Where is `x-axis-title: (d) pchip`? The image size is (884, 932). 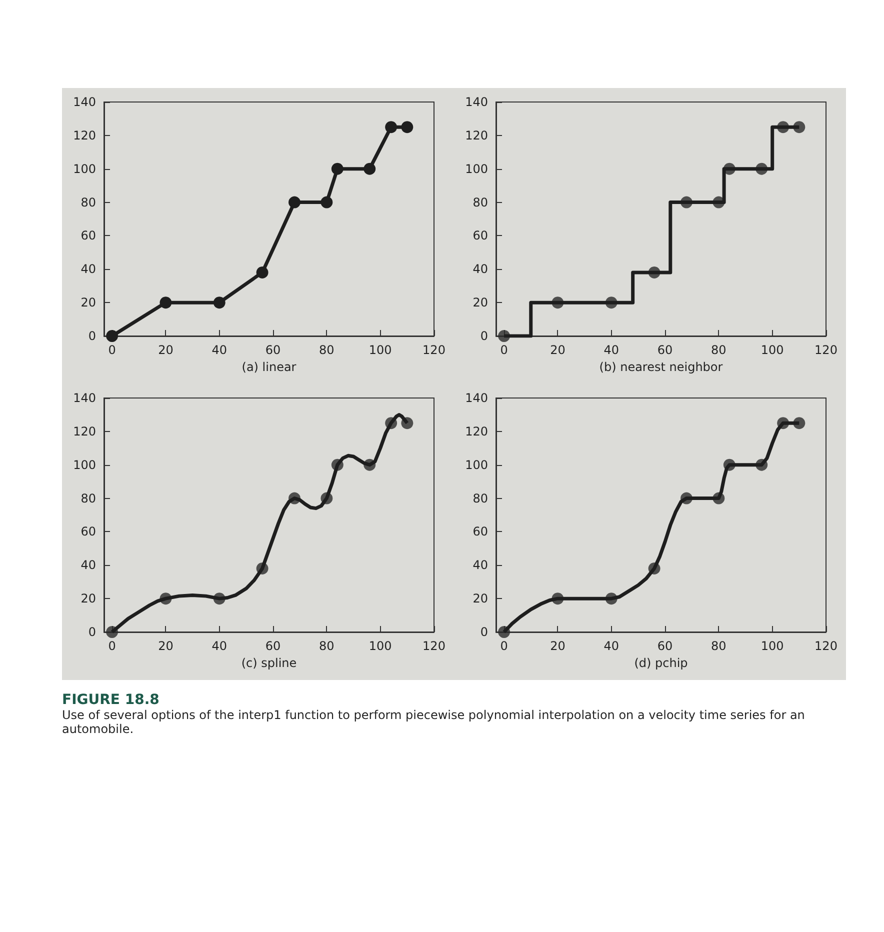 x-axis-title: (d) pchip is located at coordinates (661, 663).